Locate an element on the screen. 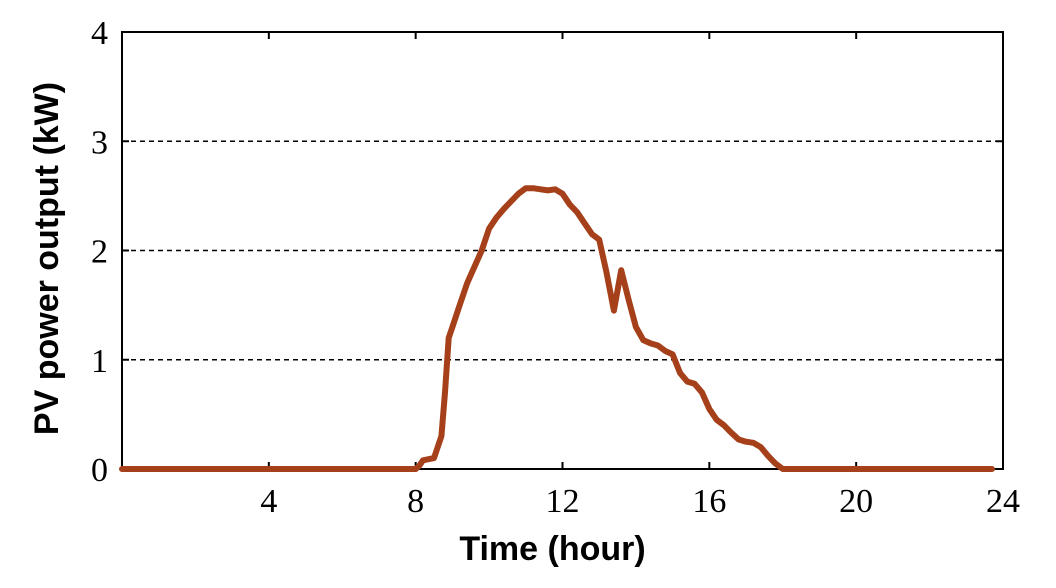  x-tick-label: 8 is located at coordinates (415, 501).